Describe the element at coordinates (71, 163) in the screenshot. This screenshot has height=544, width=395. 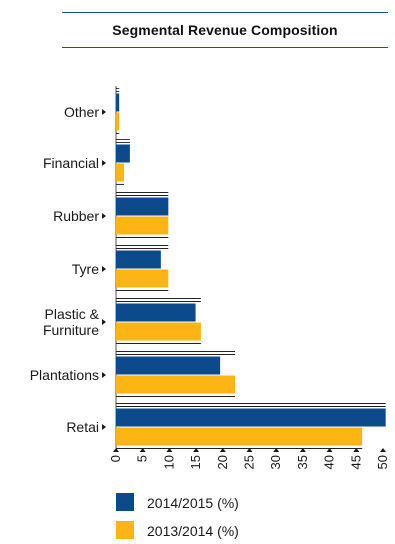
I see `category-label: Financial` at that location.